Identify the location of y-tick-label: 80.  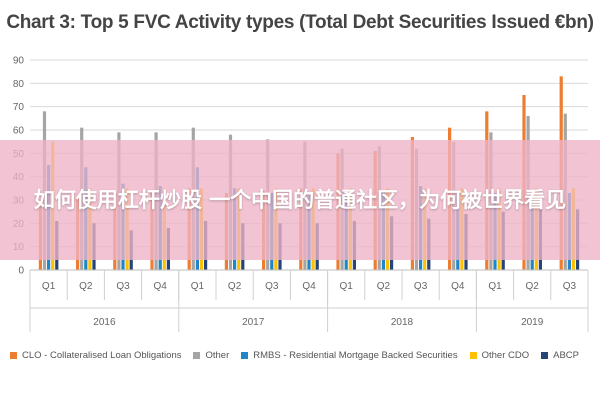
(19, 84).